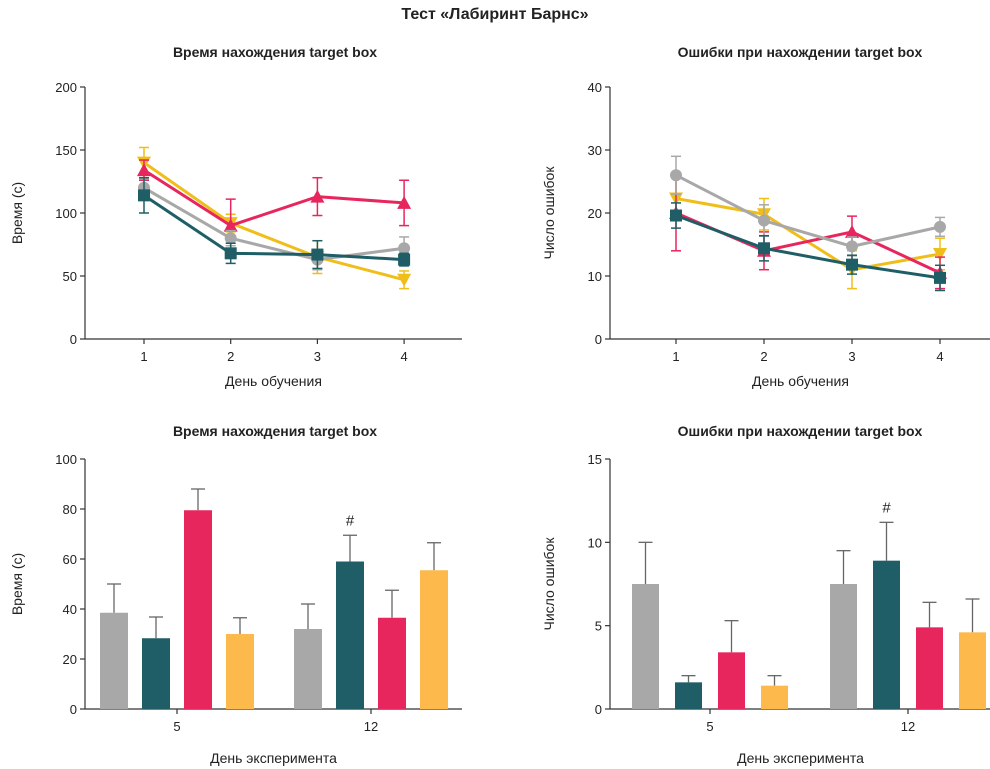 This screenshot has width=990, height=769. What do you see at coordinates (70, 276) in the screenshot?
I see `y-tick-label: 50` at bounding box center [70, 276].